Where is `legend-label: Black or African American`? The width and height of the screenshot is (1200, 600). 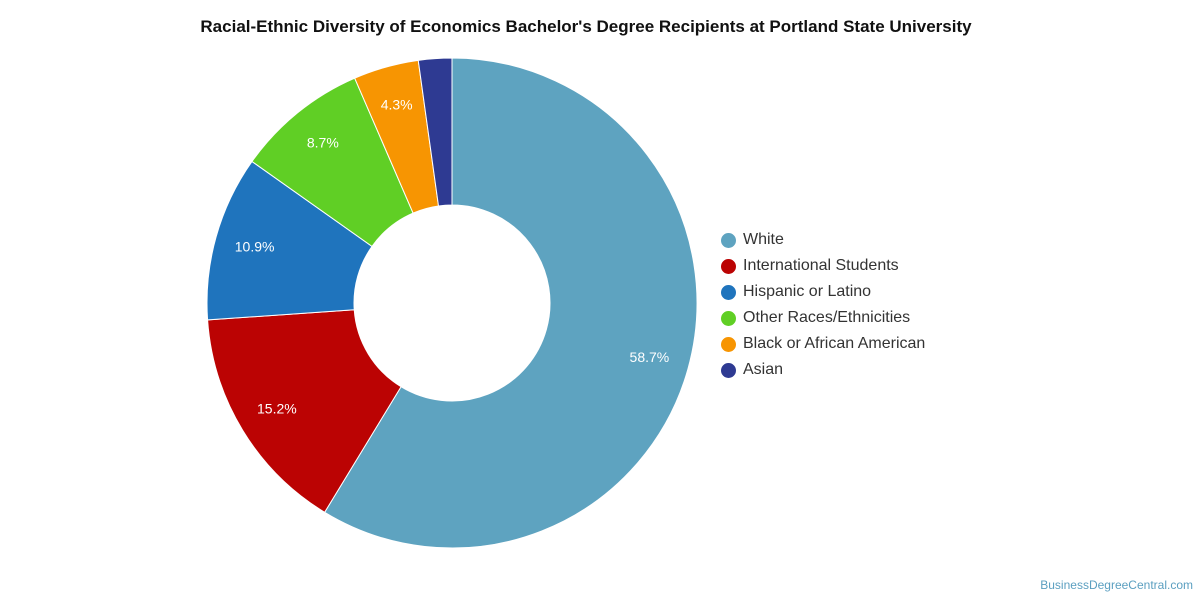 legend-label: Black or African American is located at coordinates (834, 343).